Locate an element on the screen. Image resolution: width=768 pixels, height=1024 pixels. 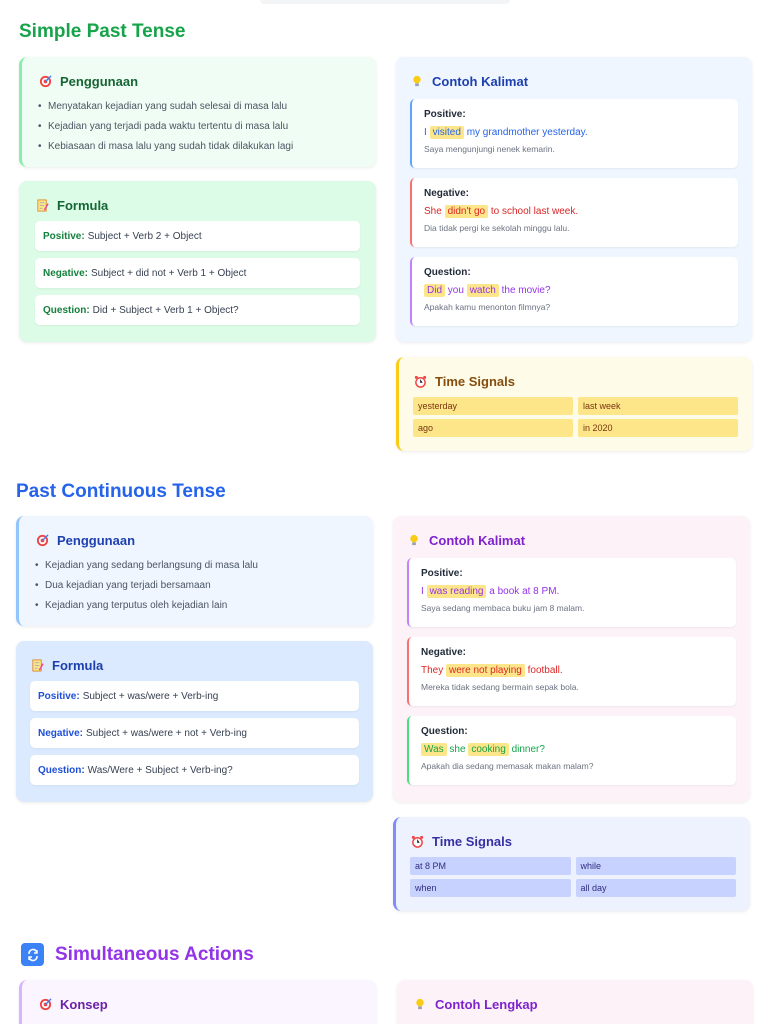
top-edge is located at coordinates (385, 2).